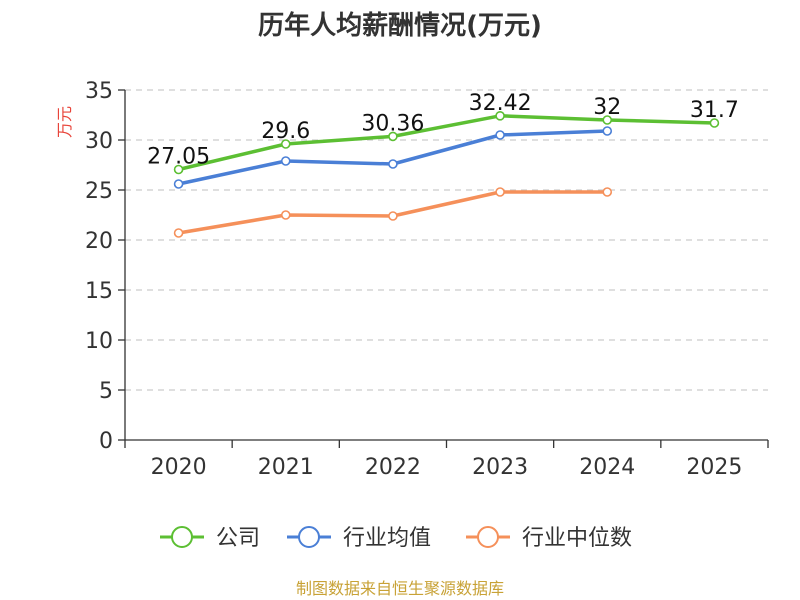  What do you see at coordinates (178, 184) in the screenshot?
I see `data-point-s1-2020` at bounding box center [178, 184].